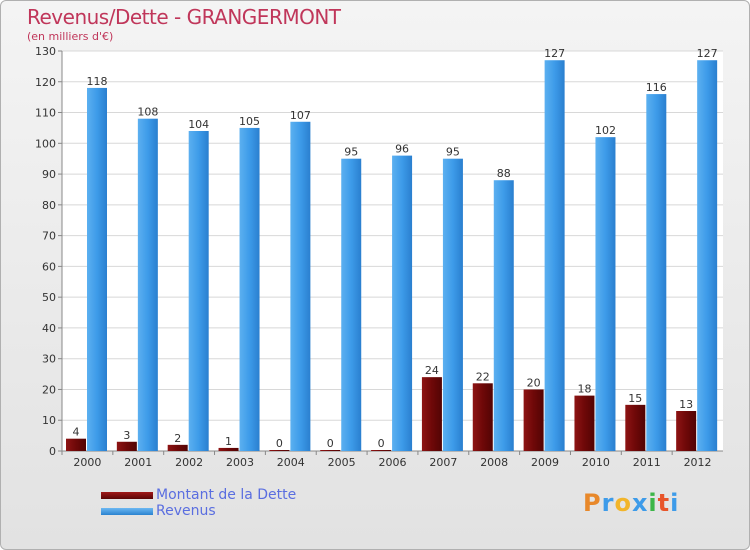 The image size is (750, 550). I want to click on bar-dette-2010, so click(584, 423).